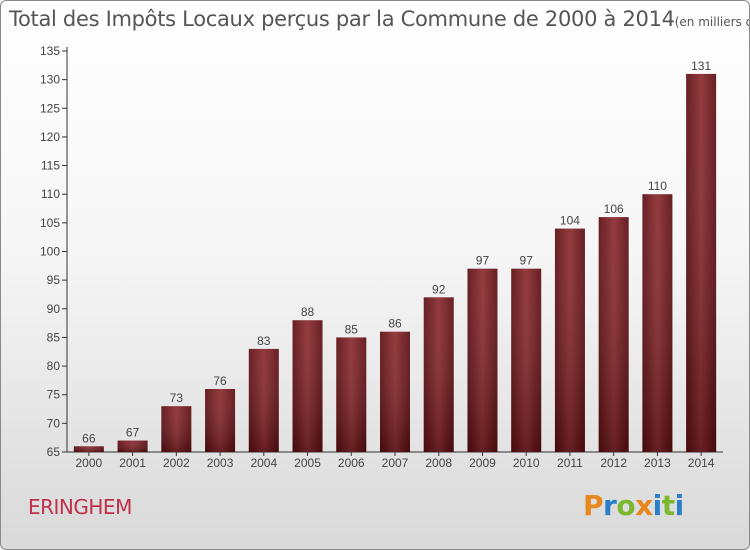 This screenshot has height=550, width=750. I want to click on data-label-2011: 104, so click(570, 221).